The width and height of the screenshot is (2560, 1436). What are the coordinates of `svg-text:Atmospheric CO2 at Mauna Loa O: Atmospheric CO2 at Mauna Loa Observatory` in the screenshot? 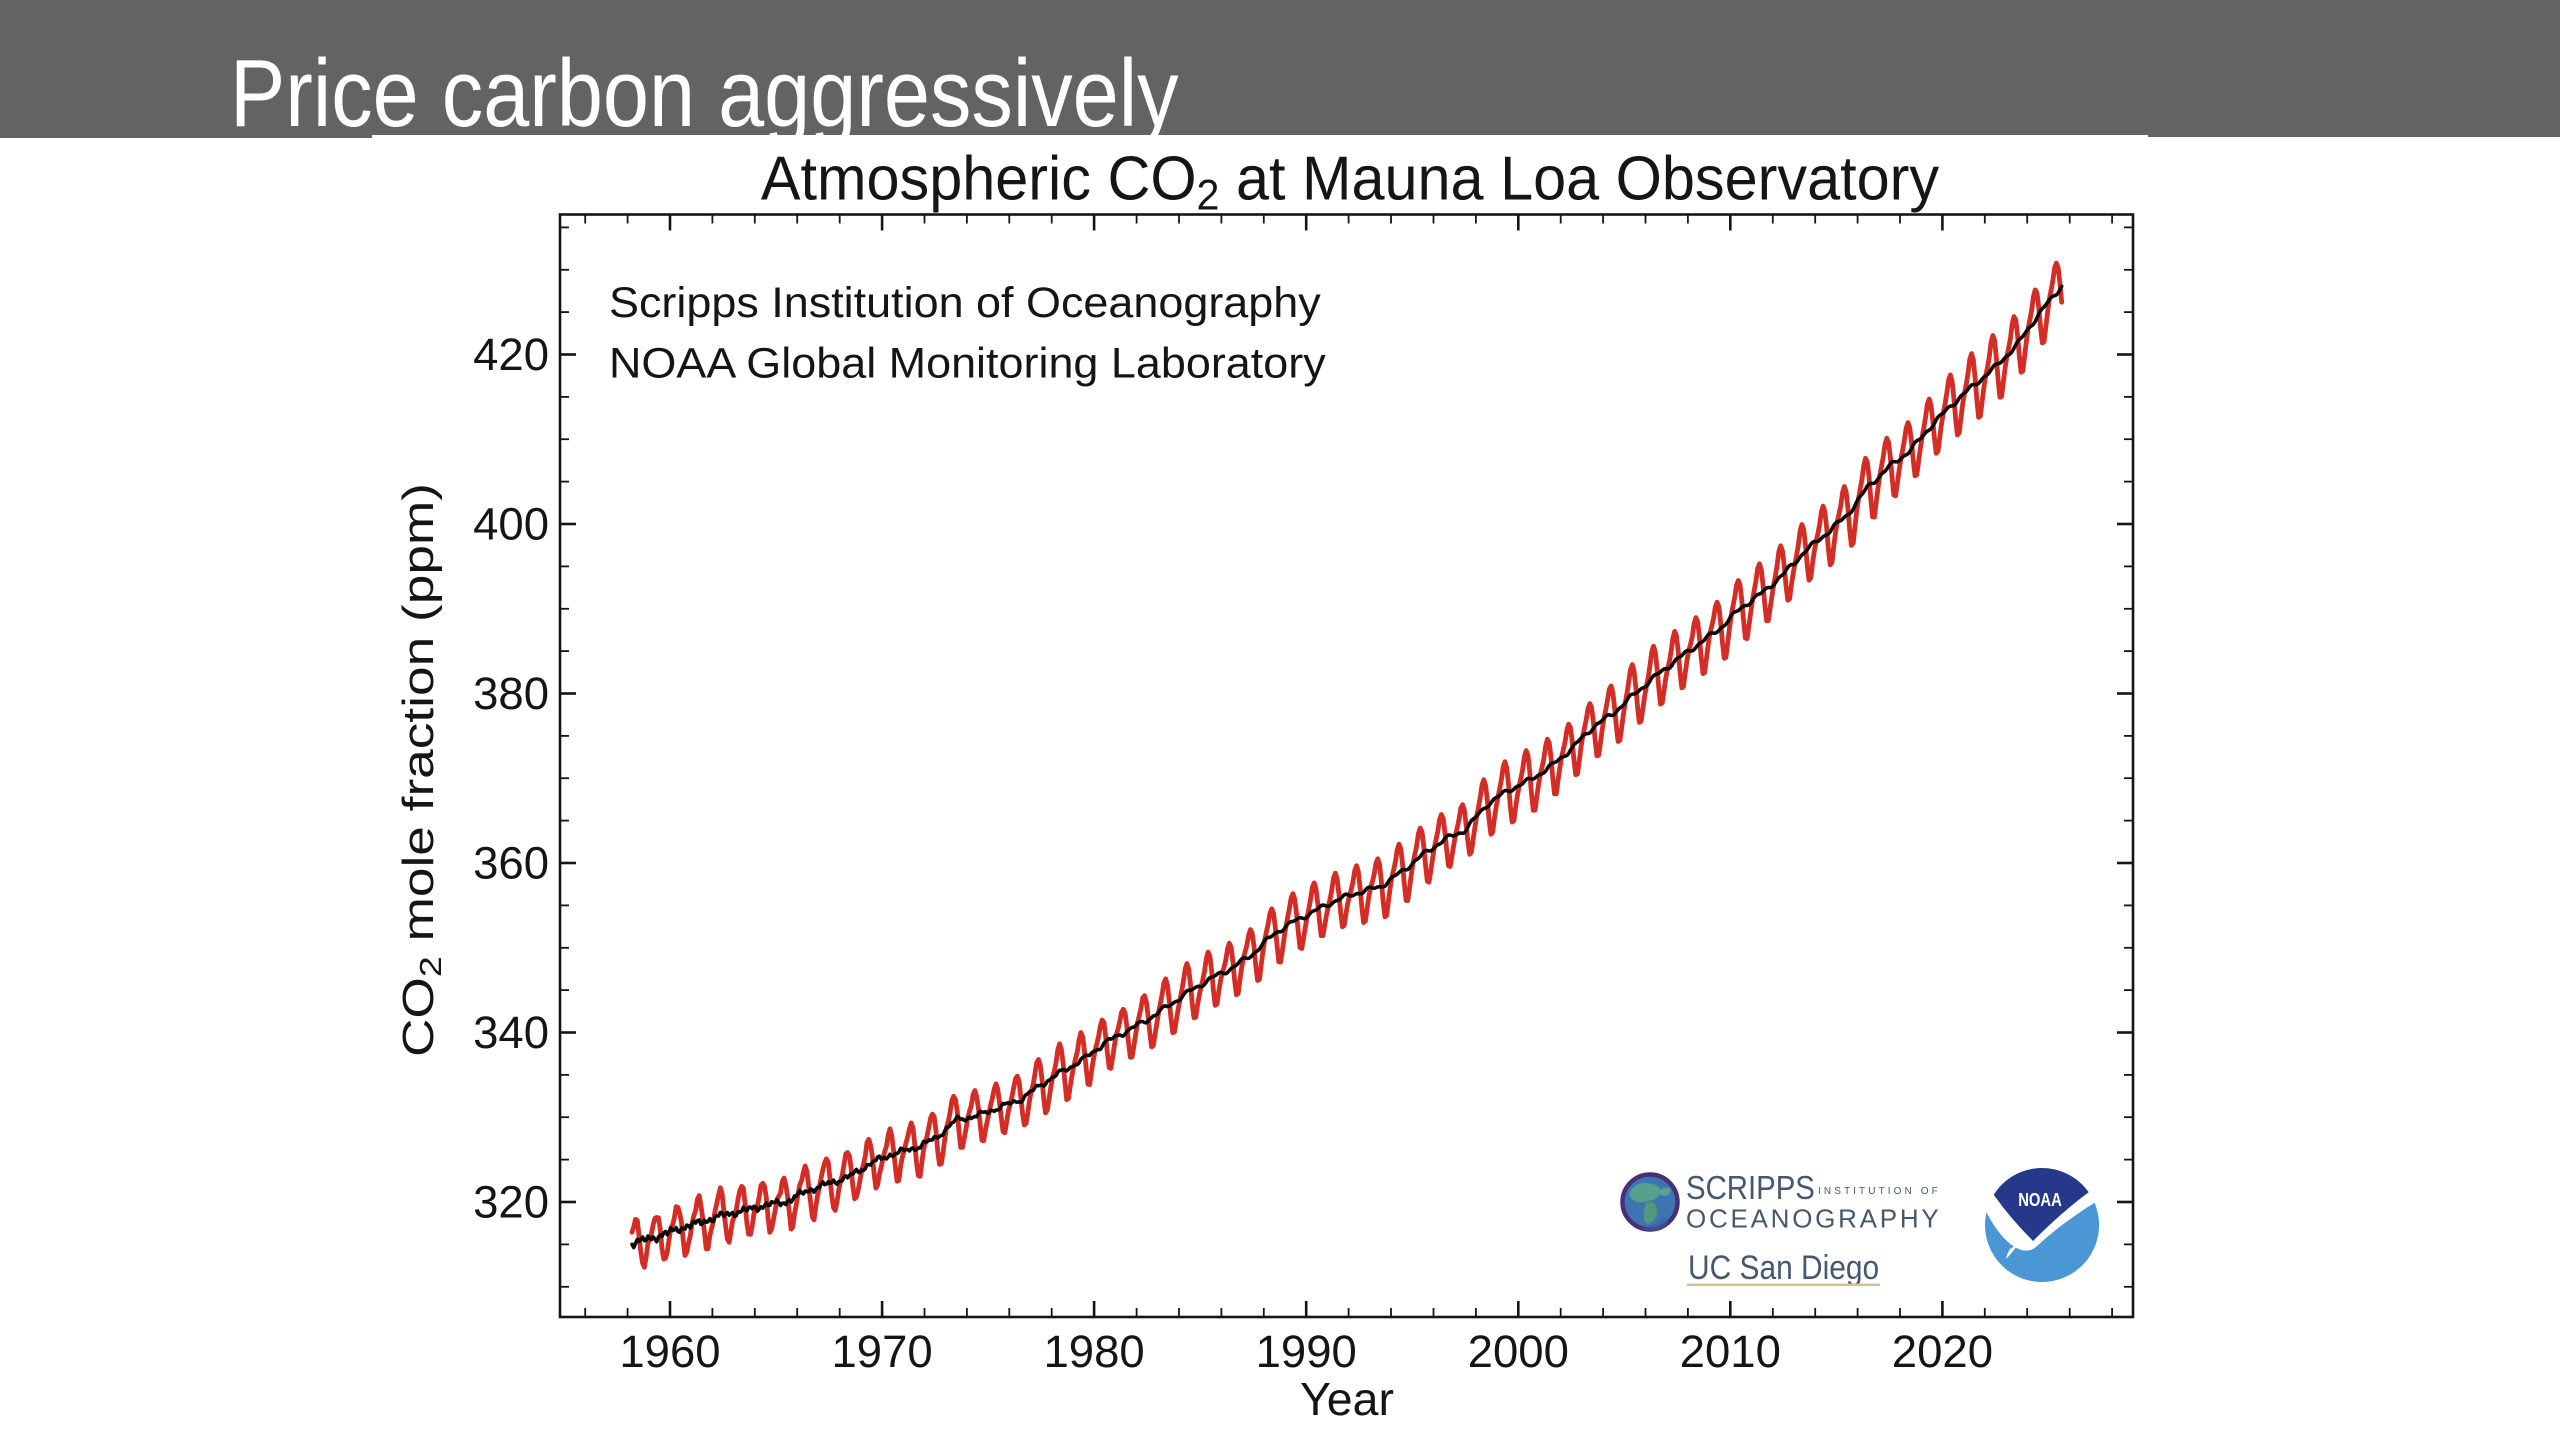 It's located at (1350, 180).